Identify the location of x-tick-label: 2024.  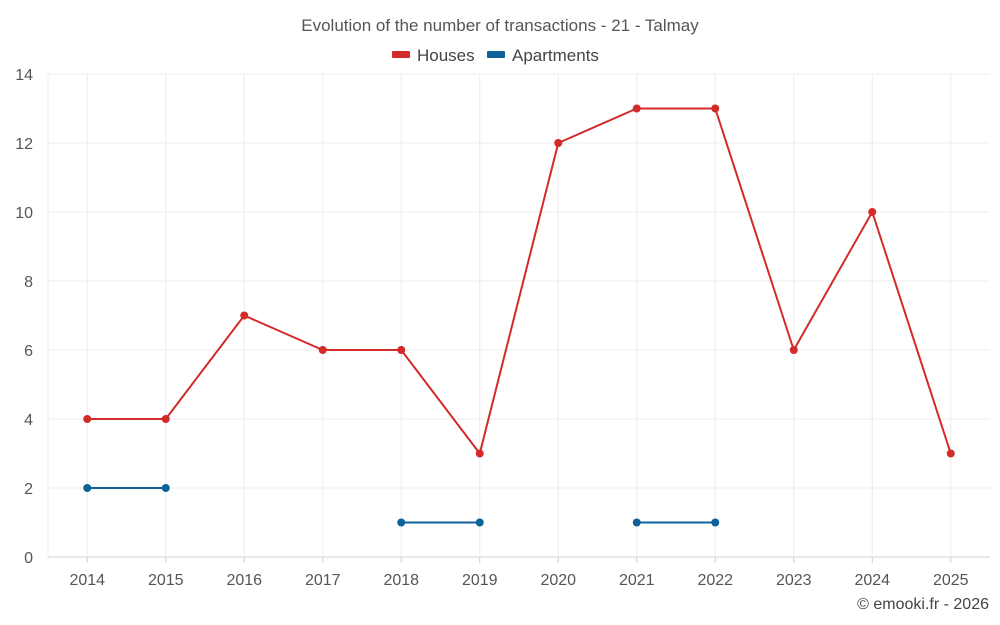
(872, 580).